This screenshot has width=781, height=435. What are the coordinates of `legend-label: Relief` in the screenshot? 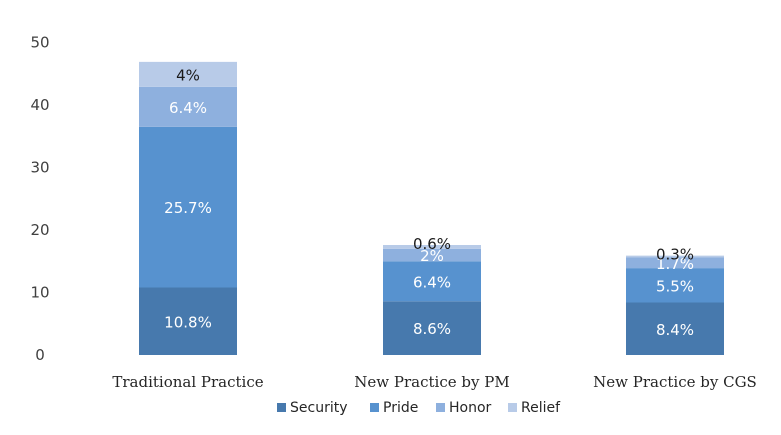 It's located at (541, 408).